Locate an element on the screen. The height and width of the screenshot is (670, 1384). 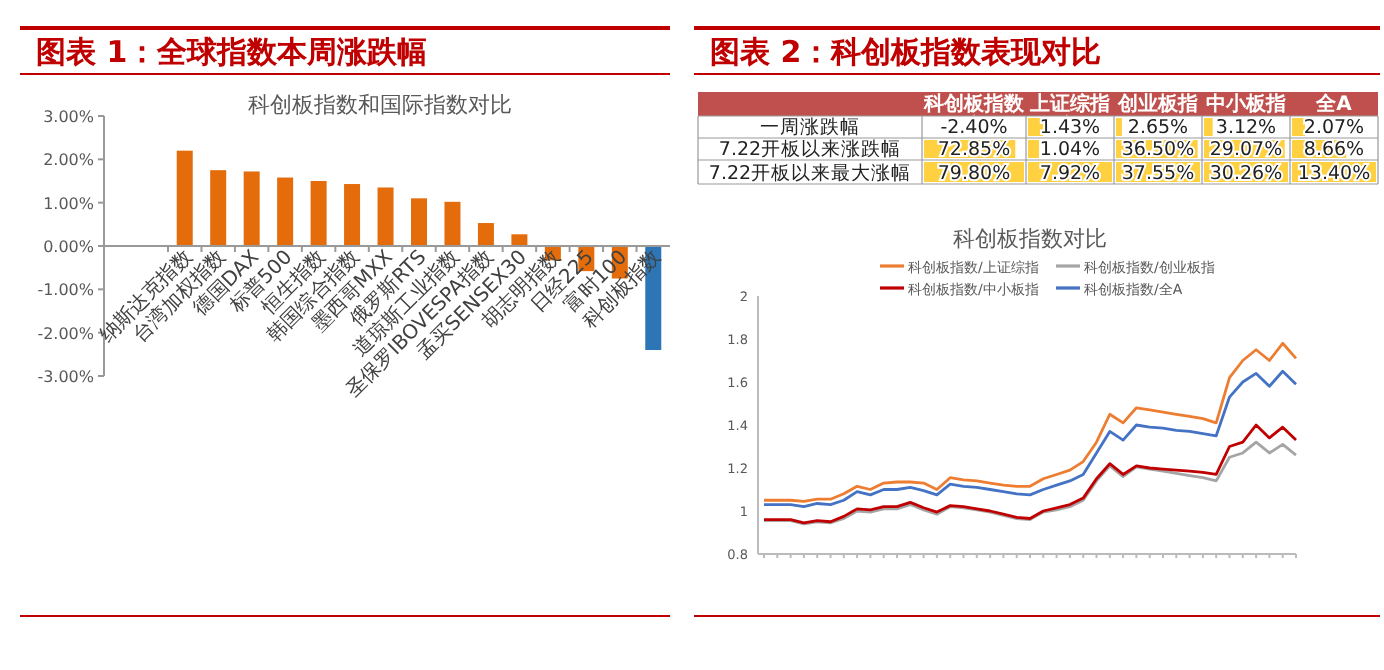
x-tick-label: 全A is located at coordinates (1333, 104).